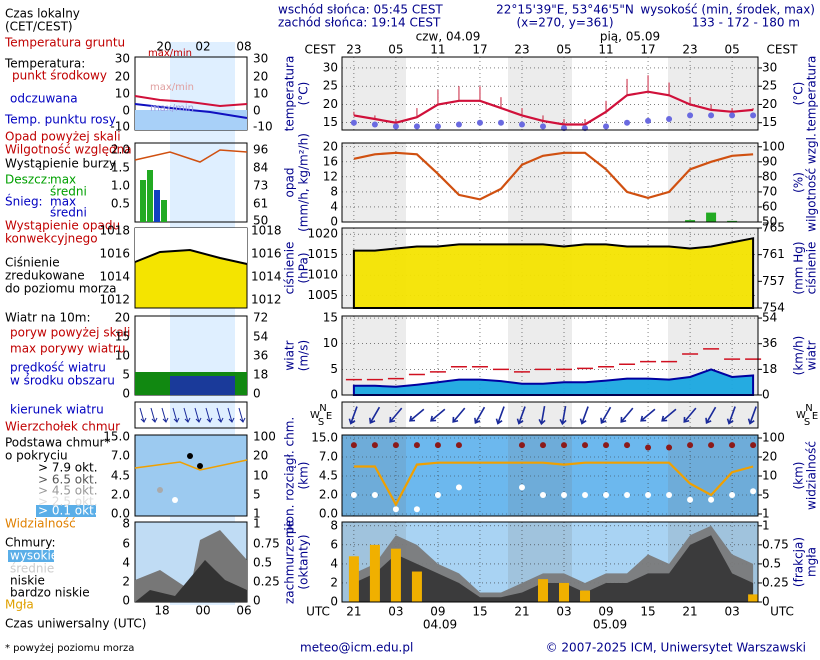  Describe the element at coordinates (330, 67) in the screenshot. I see `y-tick-label: 30` at that location.